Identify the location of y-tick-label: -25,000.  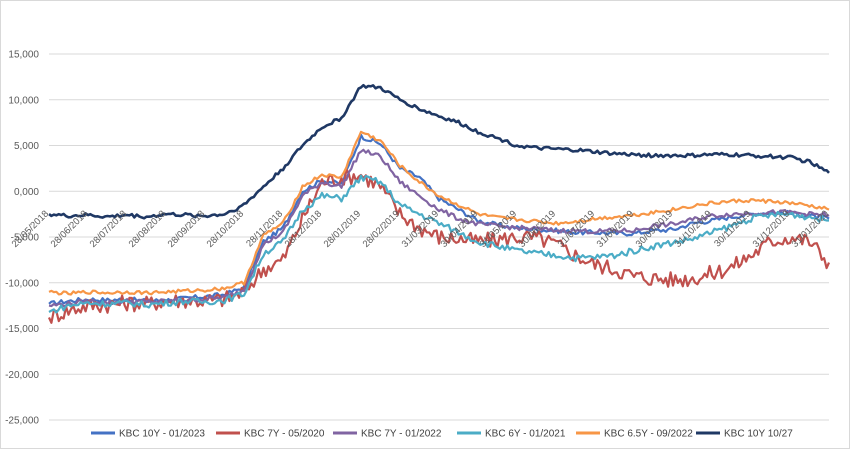
(22, 421).